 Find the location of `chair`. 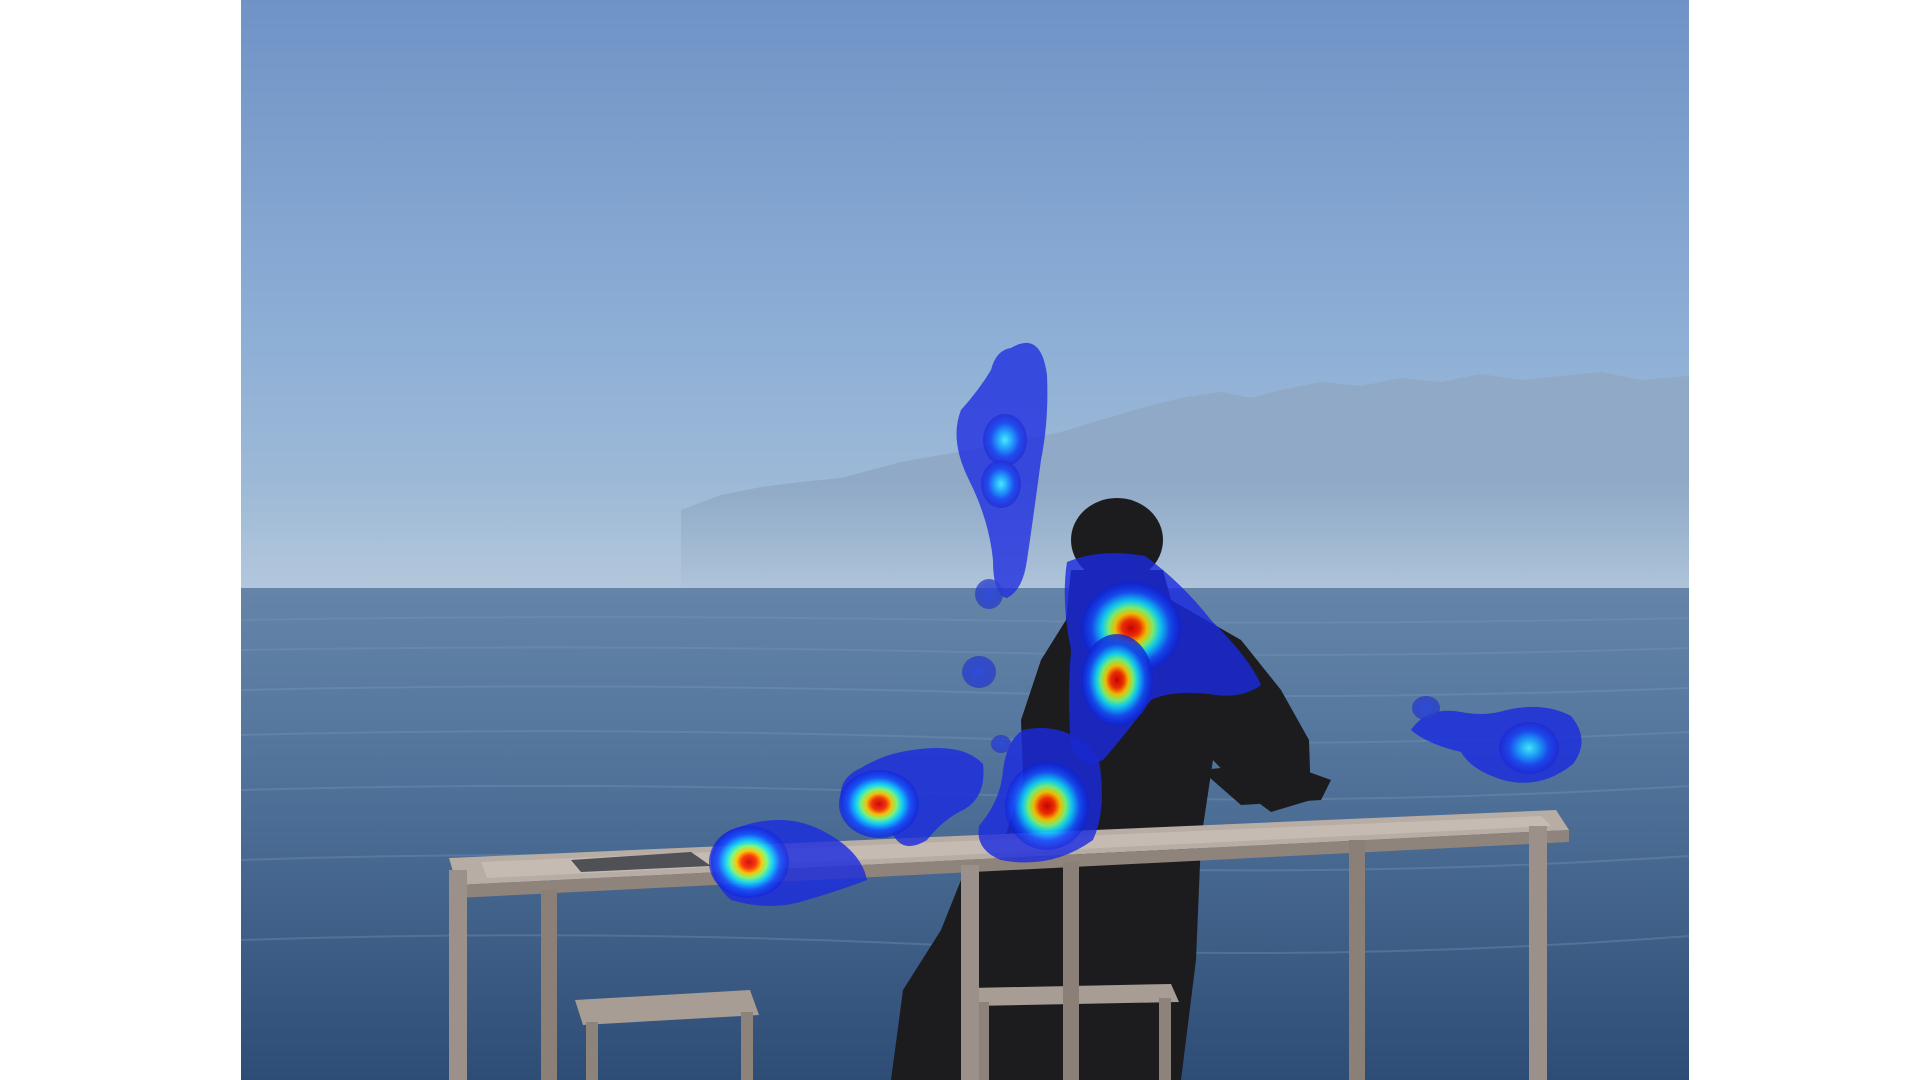

chair is located at coordinates (1074, 1032).